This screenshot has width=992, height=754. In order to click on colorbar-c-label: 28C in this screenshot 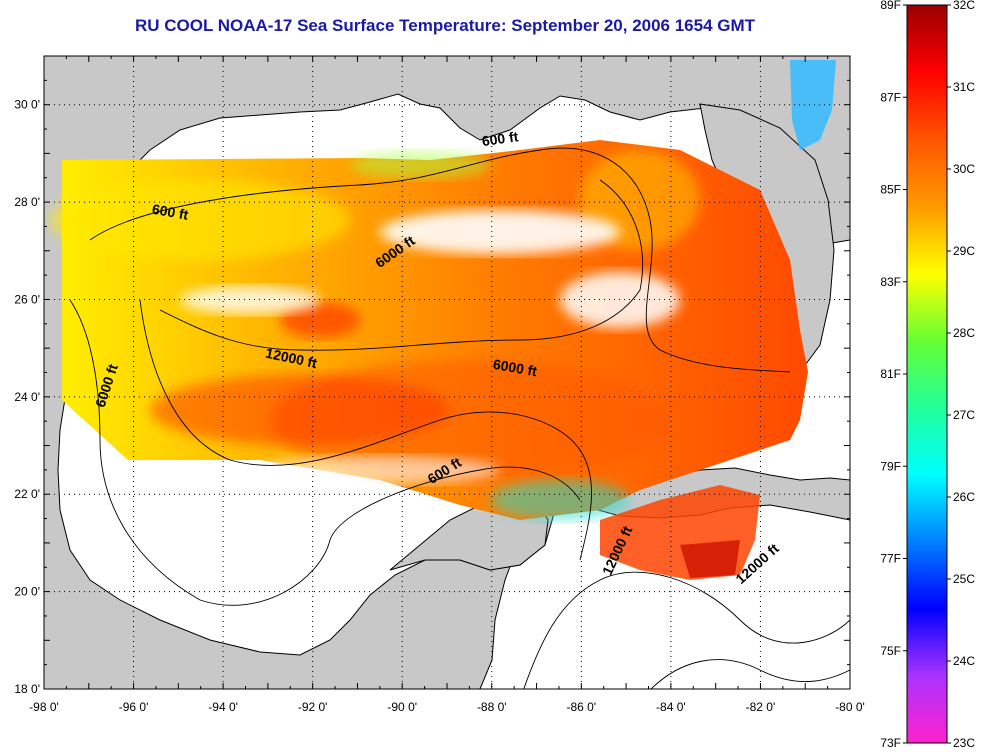, I will do `click(964, 333)`.